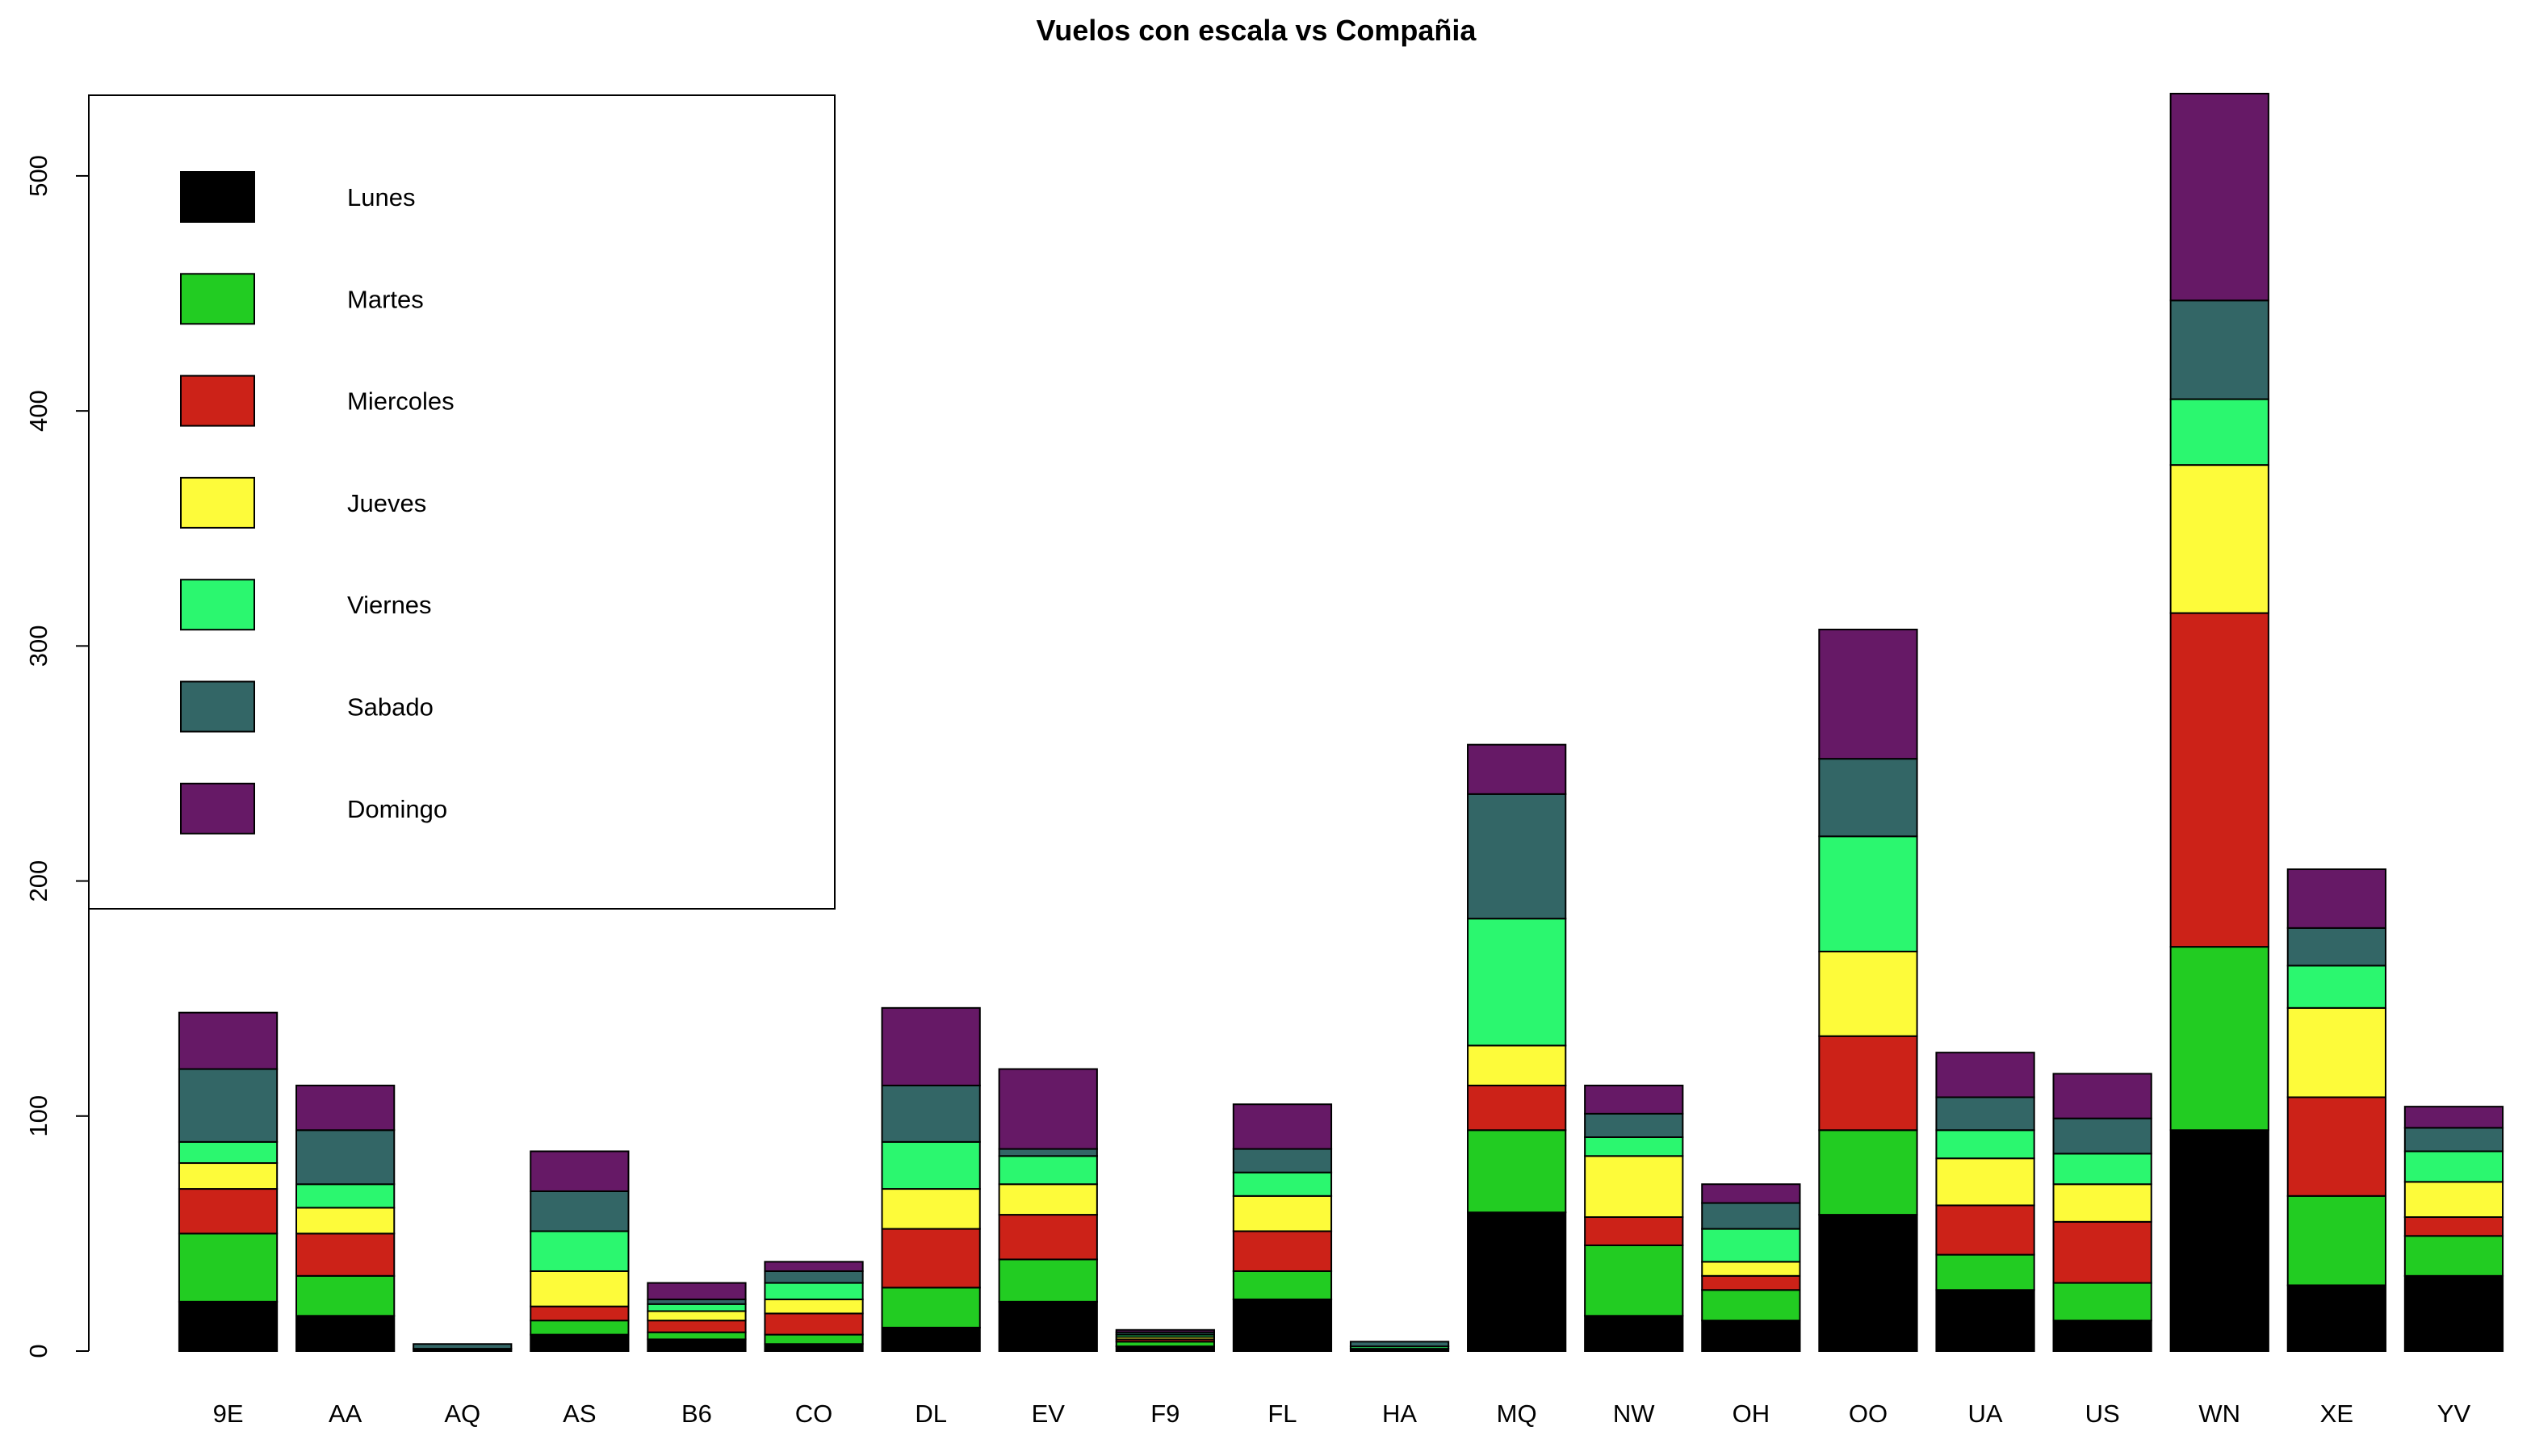  Describe the element at coordinates (38, 411) in the screenshot. I see `y-tick-label: 400` at that location.